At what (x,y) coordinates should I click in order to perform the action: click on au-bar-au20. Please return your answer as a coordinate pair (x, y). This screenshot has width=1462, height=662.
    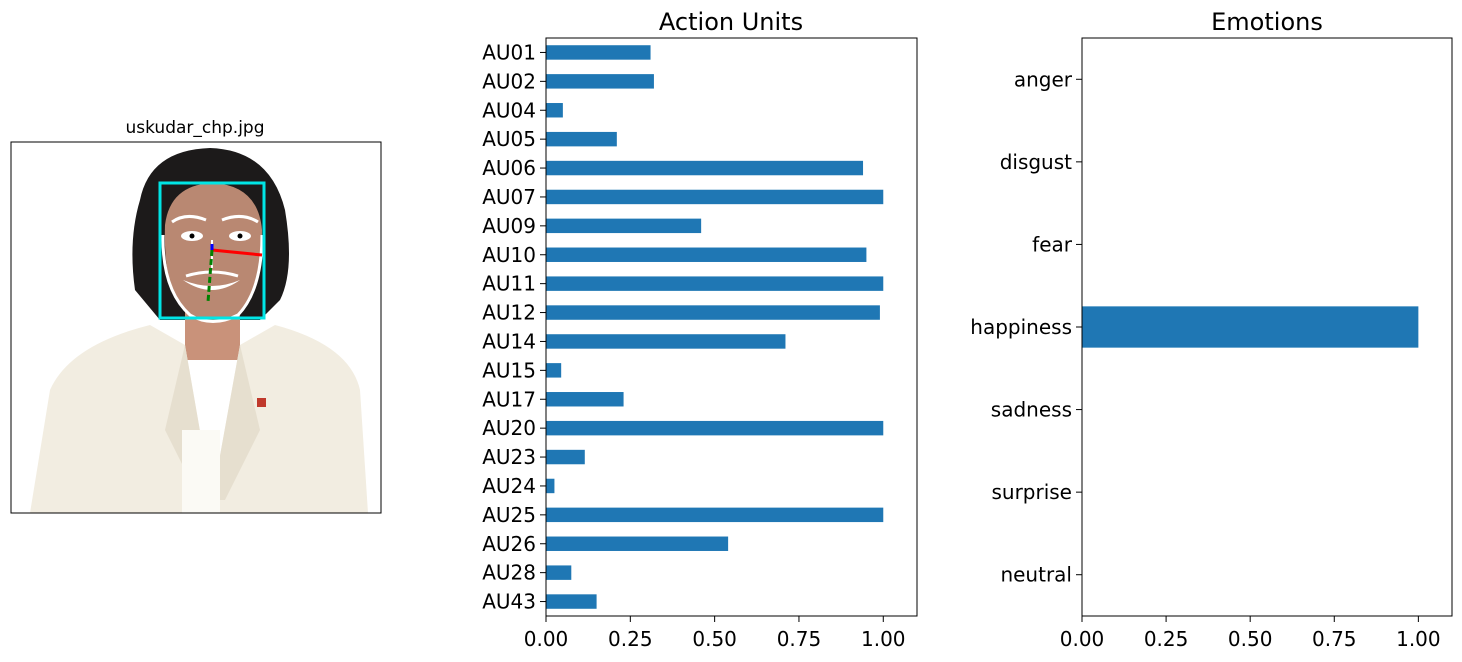
    Looking at the image, I should click on (715, 428).